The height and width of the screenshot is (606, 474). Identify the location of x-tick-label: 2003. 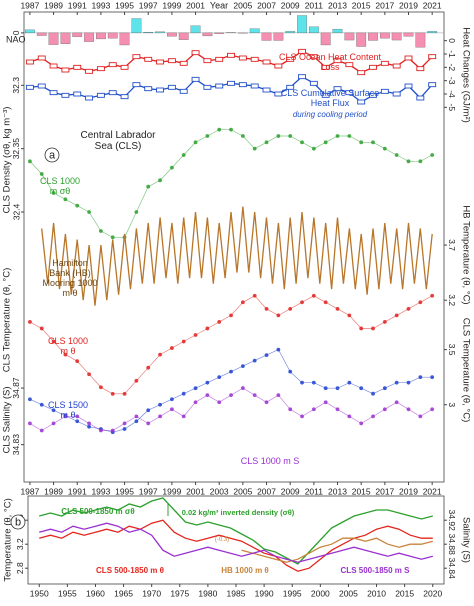
(219, 491).